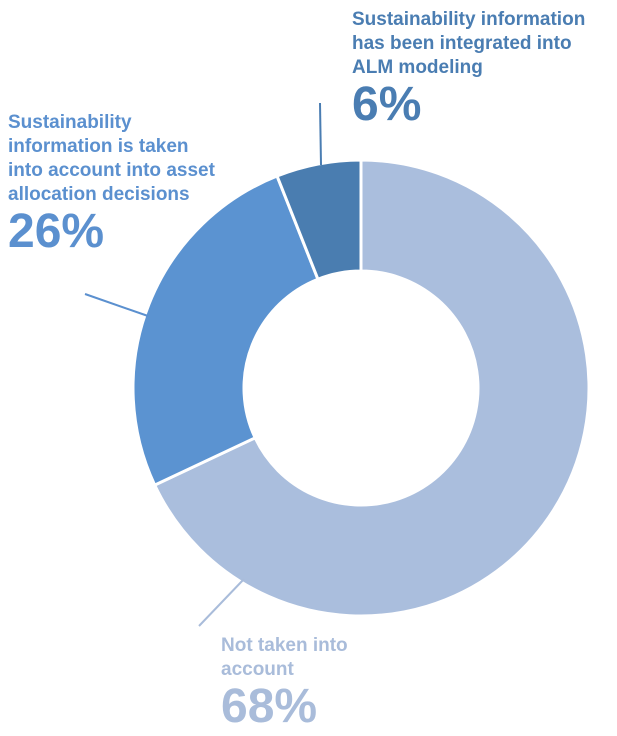 The height and width of the screenshot is (736, 617). Describe the element at coordinates (387, 104) in the screenshot. I see `slice-value-alm: 6%` at that location.